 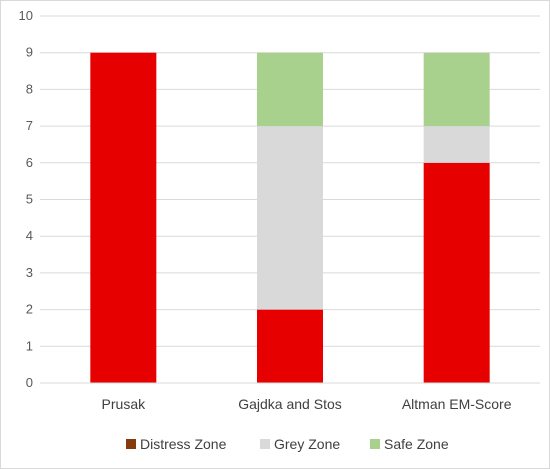 I want to click on y-tick-label: 7, so click(x=29, y=125).